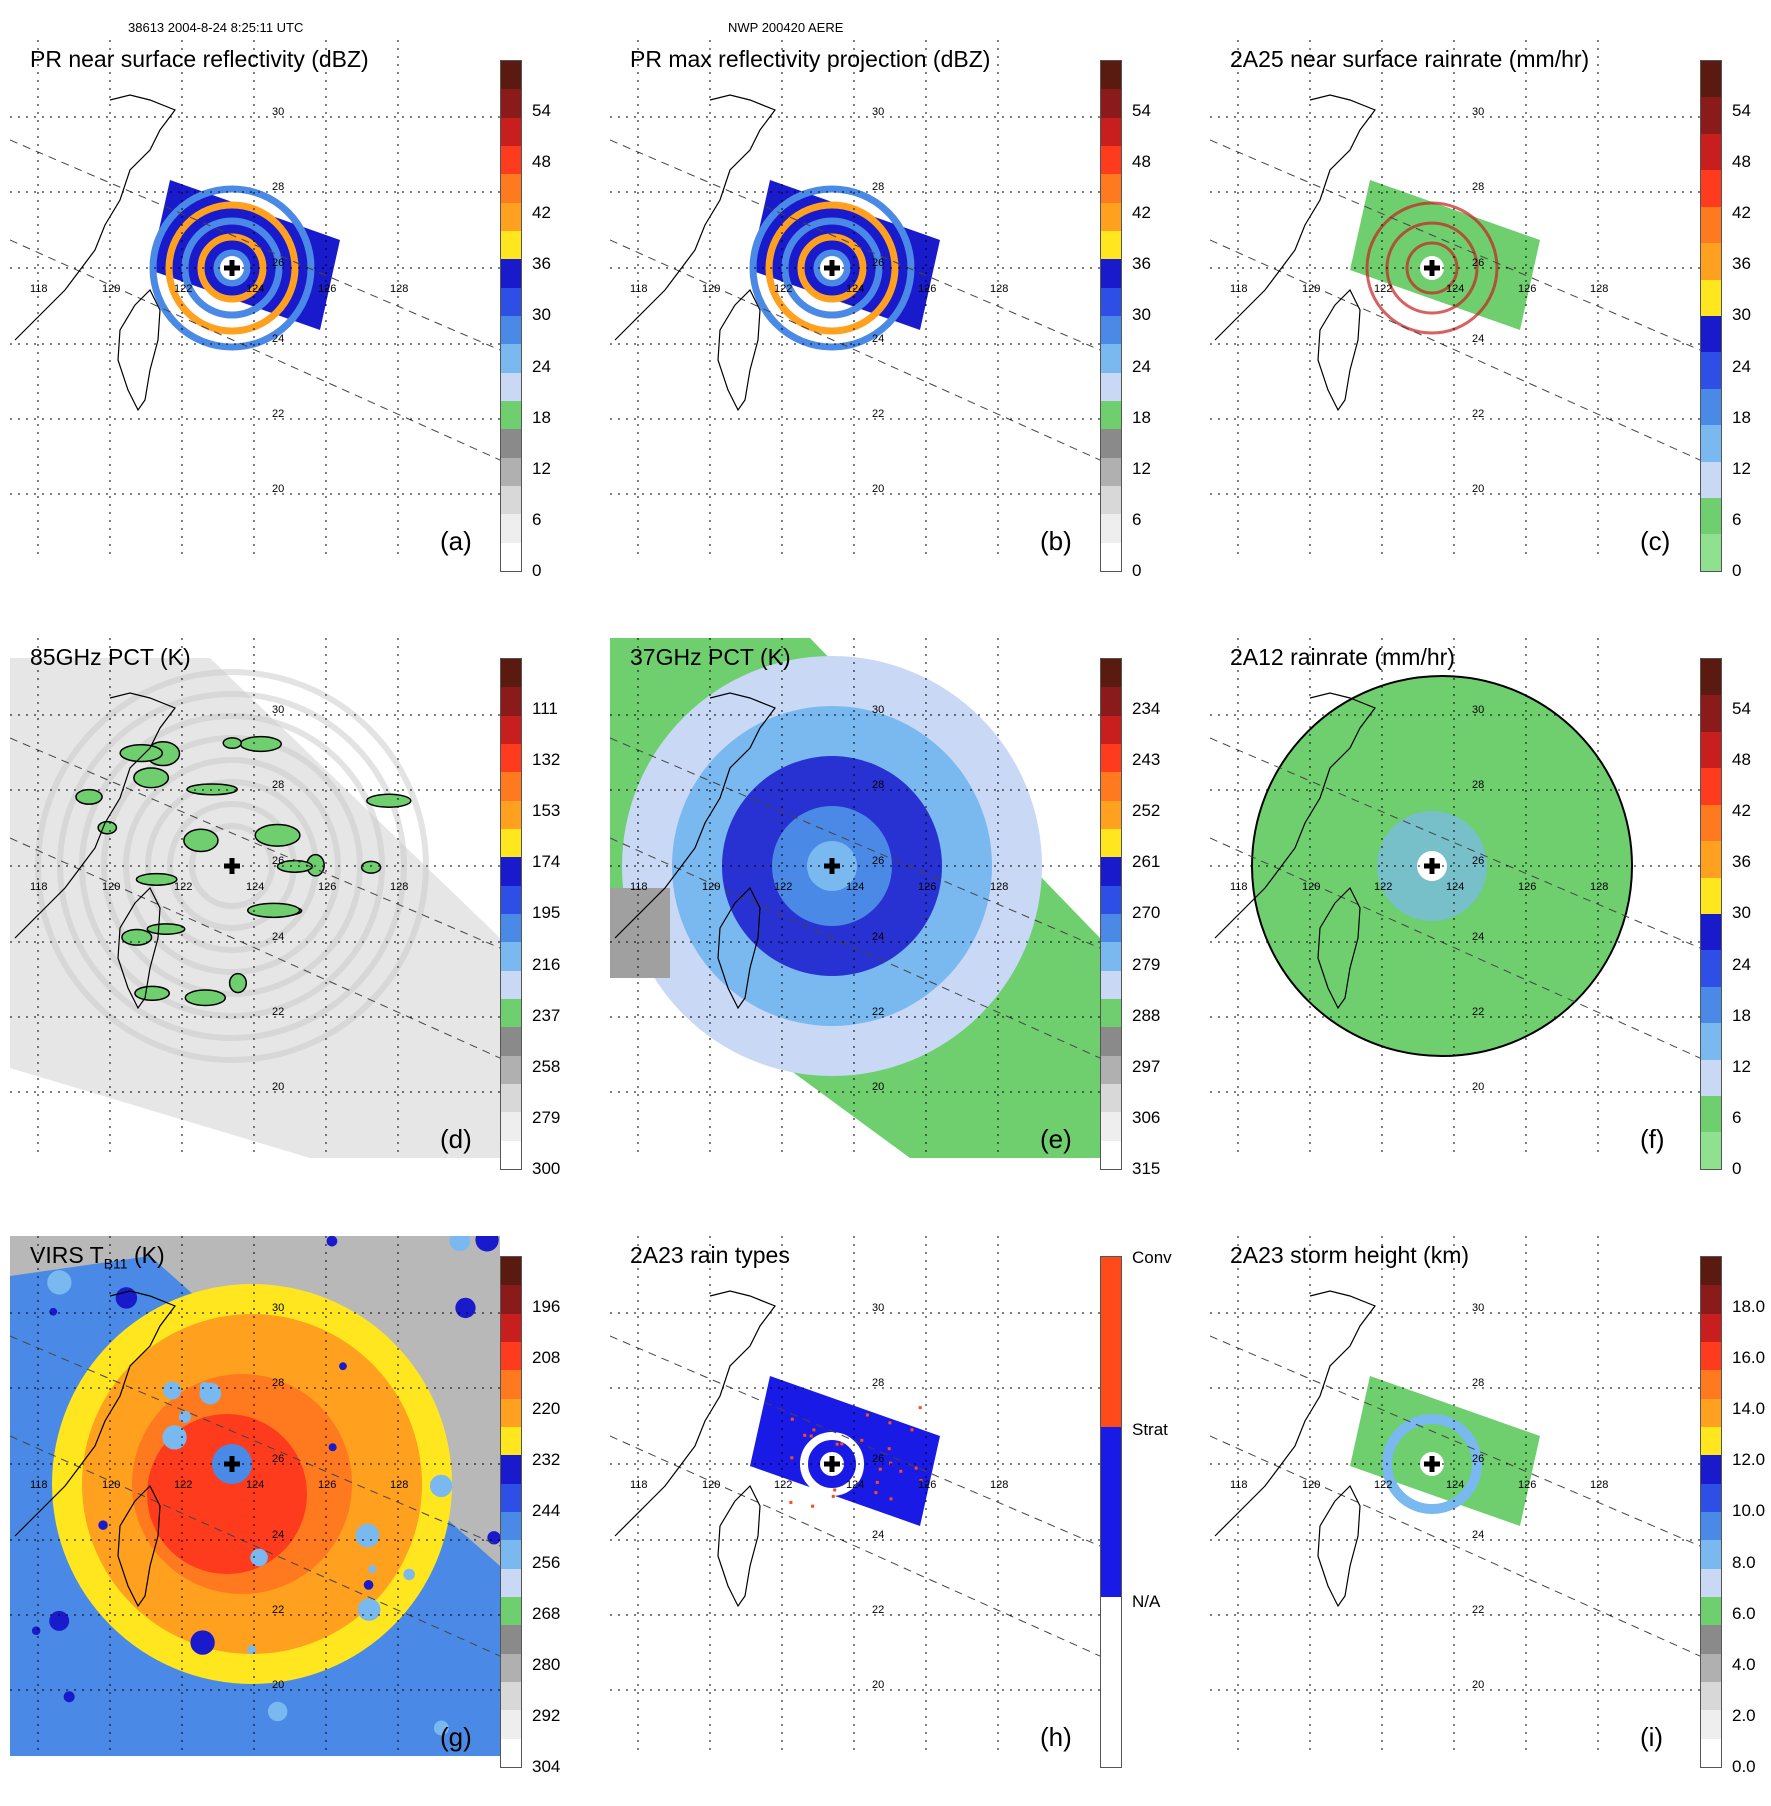 This screenshot has width=1771, height=1806. I want to click on colorbar-tick-d: 153, so click(546, 811).